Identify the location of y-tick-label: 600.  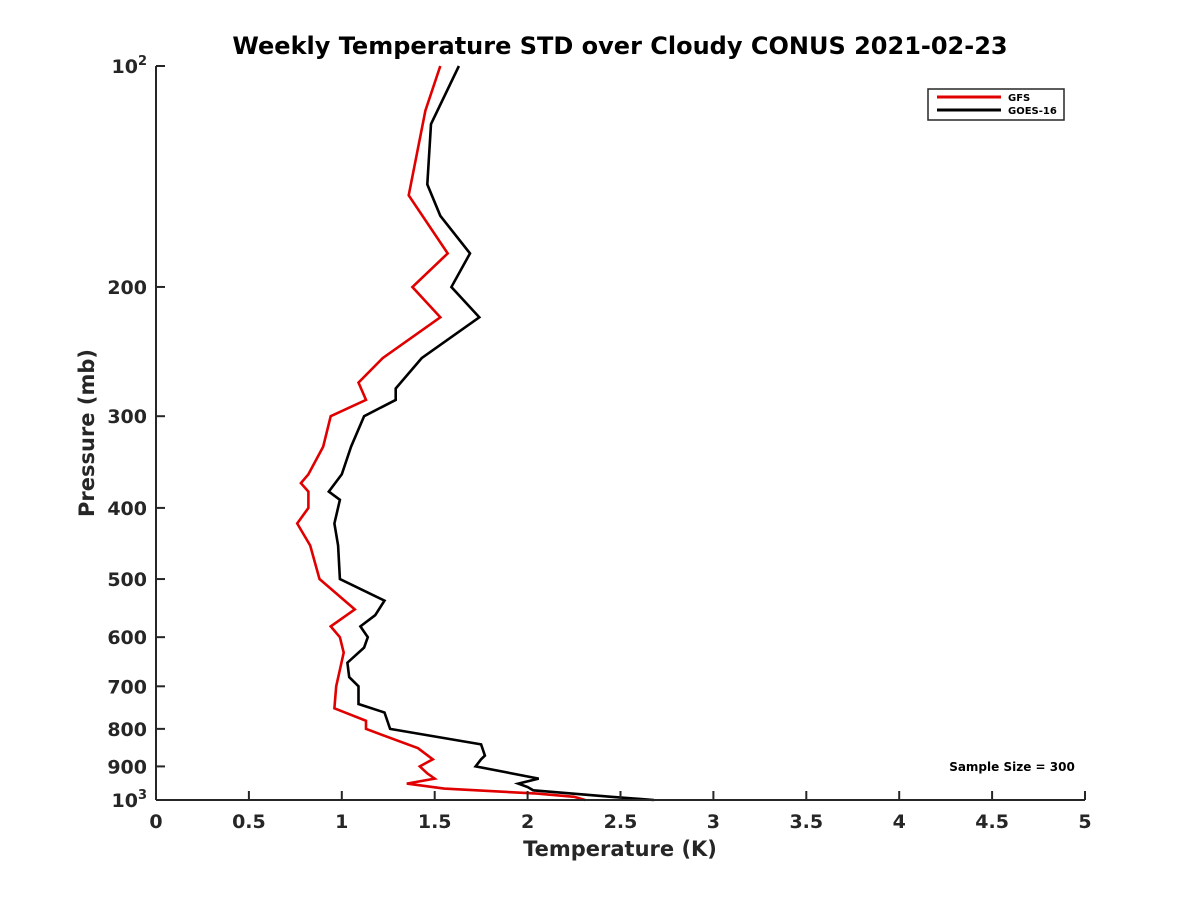
(127, 638).